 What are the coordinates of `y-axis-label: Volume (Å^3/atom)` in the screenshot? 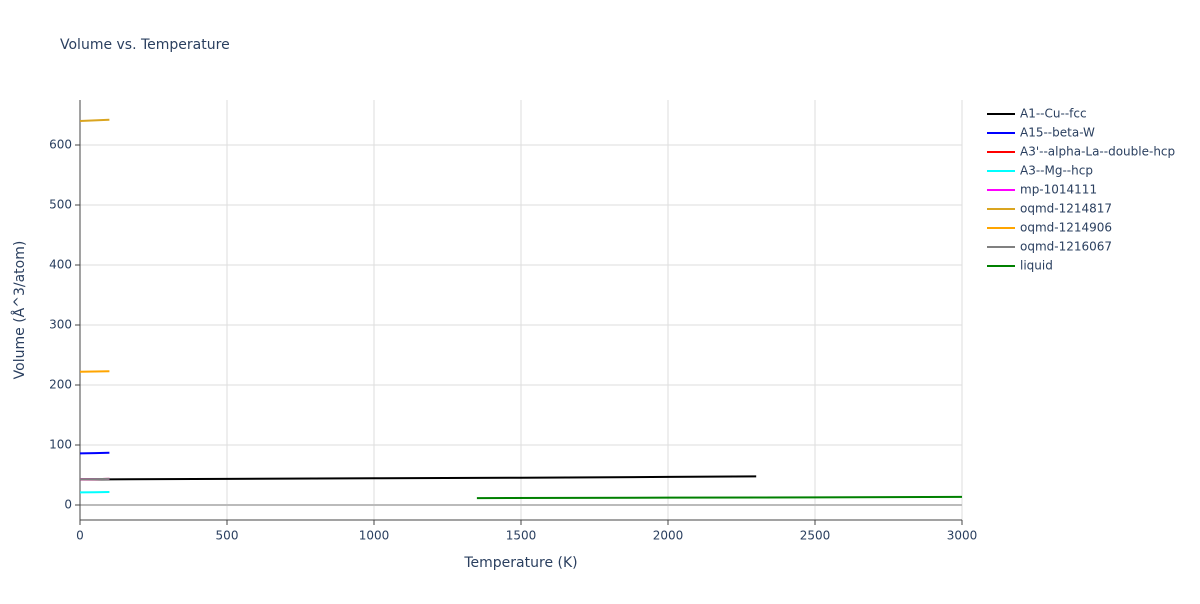 It's located at (19, 310).